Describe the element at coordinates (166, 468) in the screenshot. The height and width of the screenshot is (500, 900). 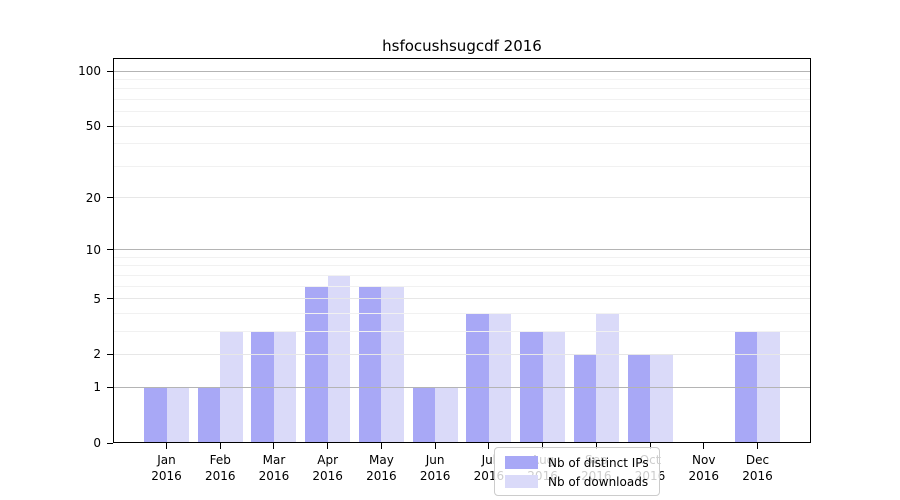
I see `x-tick-label: Jan 2016` at that location.